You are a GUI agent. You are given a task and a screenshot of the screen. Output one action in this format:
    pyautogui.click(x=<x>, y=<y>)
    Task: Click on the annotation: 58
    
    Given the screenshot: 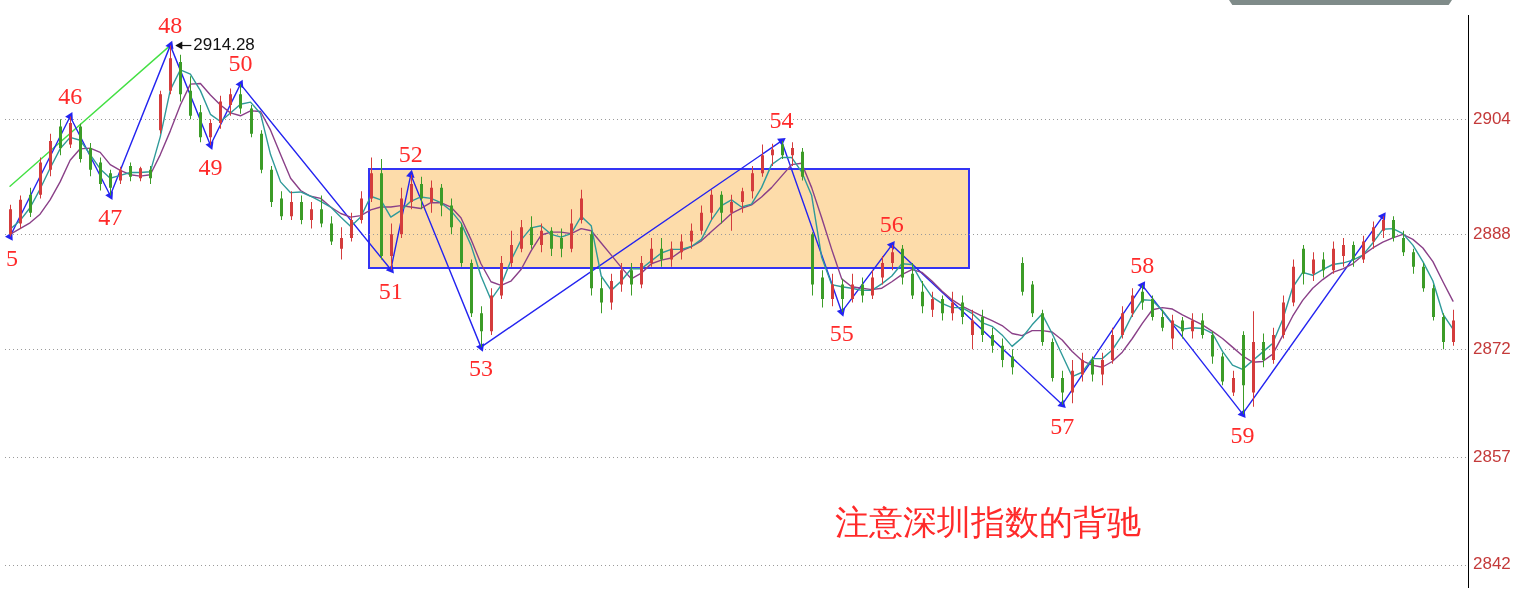 What is the action you would take?
    pyautogui.click(x=1142, y=264)
    